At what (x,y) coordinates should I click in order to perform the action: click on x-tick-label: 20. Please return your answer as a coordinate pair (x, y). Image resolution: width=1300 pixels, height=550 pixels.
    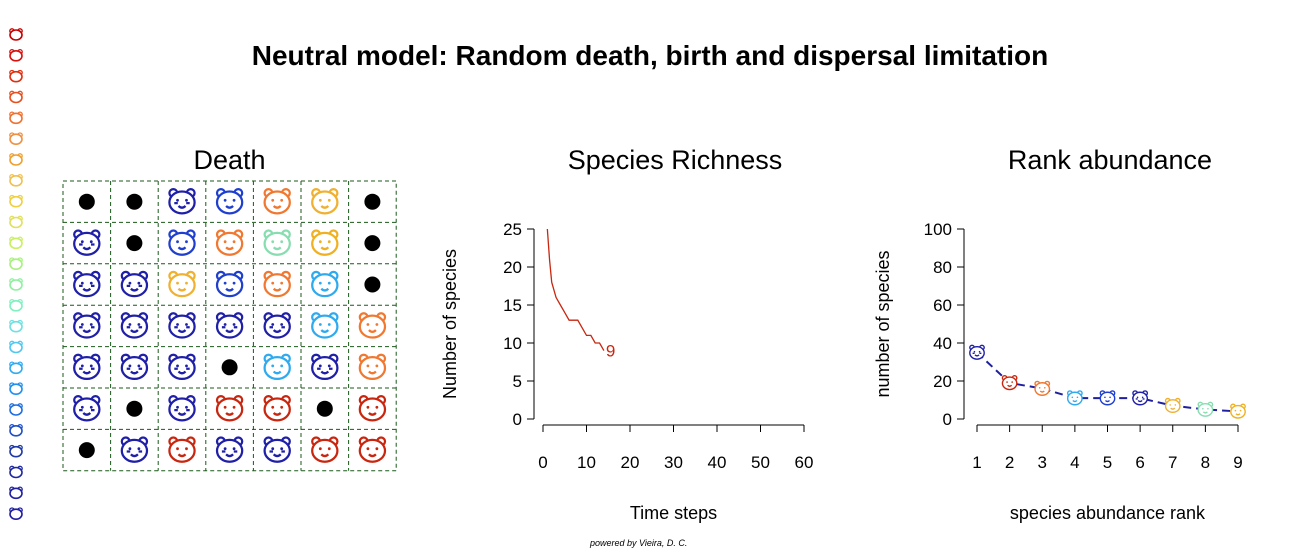
    Looking at the image, I should click on (630, 462).